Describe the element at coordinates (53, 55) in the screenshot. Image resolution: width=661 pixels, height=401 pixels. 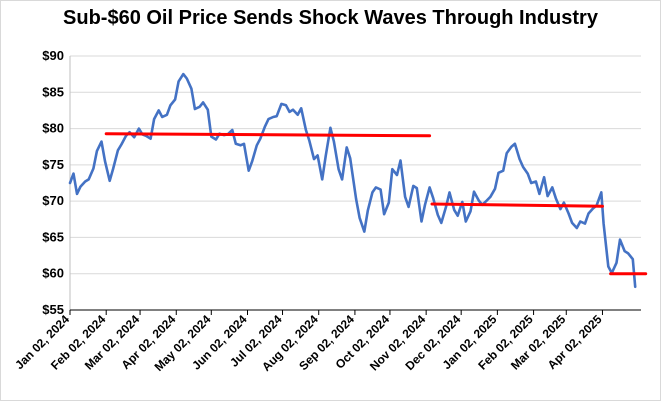
I see `y-tick-label: $90` at that location.